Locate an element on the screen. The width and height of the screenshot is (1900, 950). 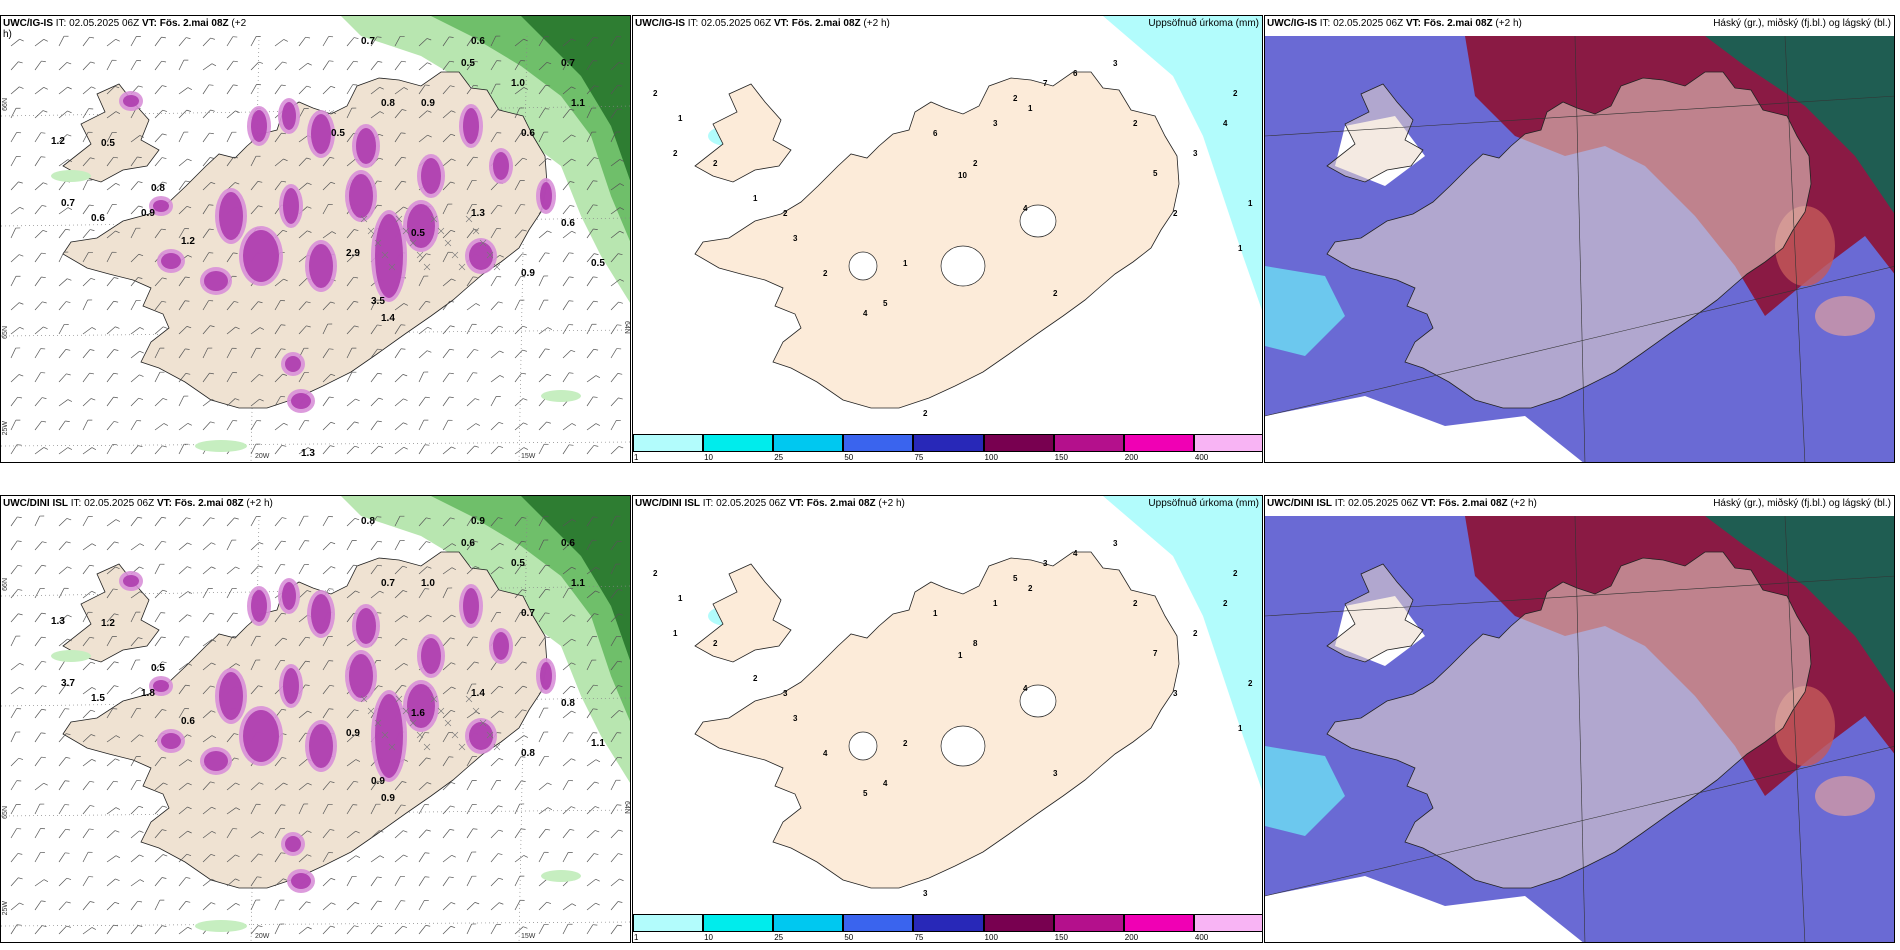
precip-value-label: 1.8 is located at coordinates (148, 693).